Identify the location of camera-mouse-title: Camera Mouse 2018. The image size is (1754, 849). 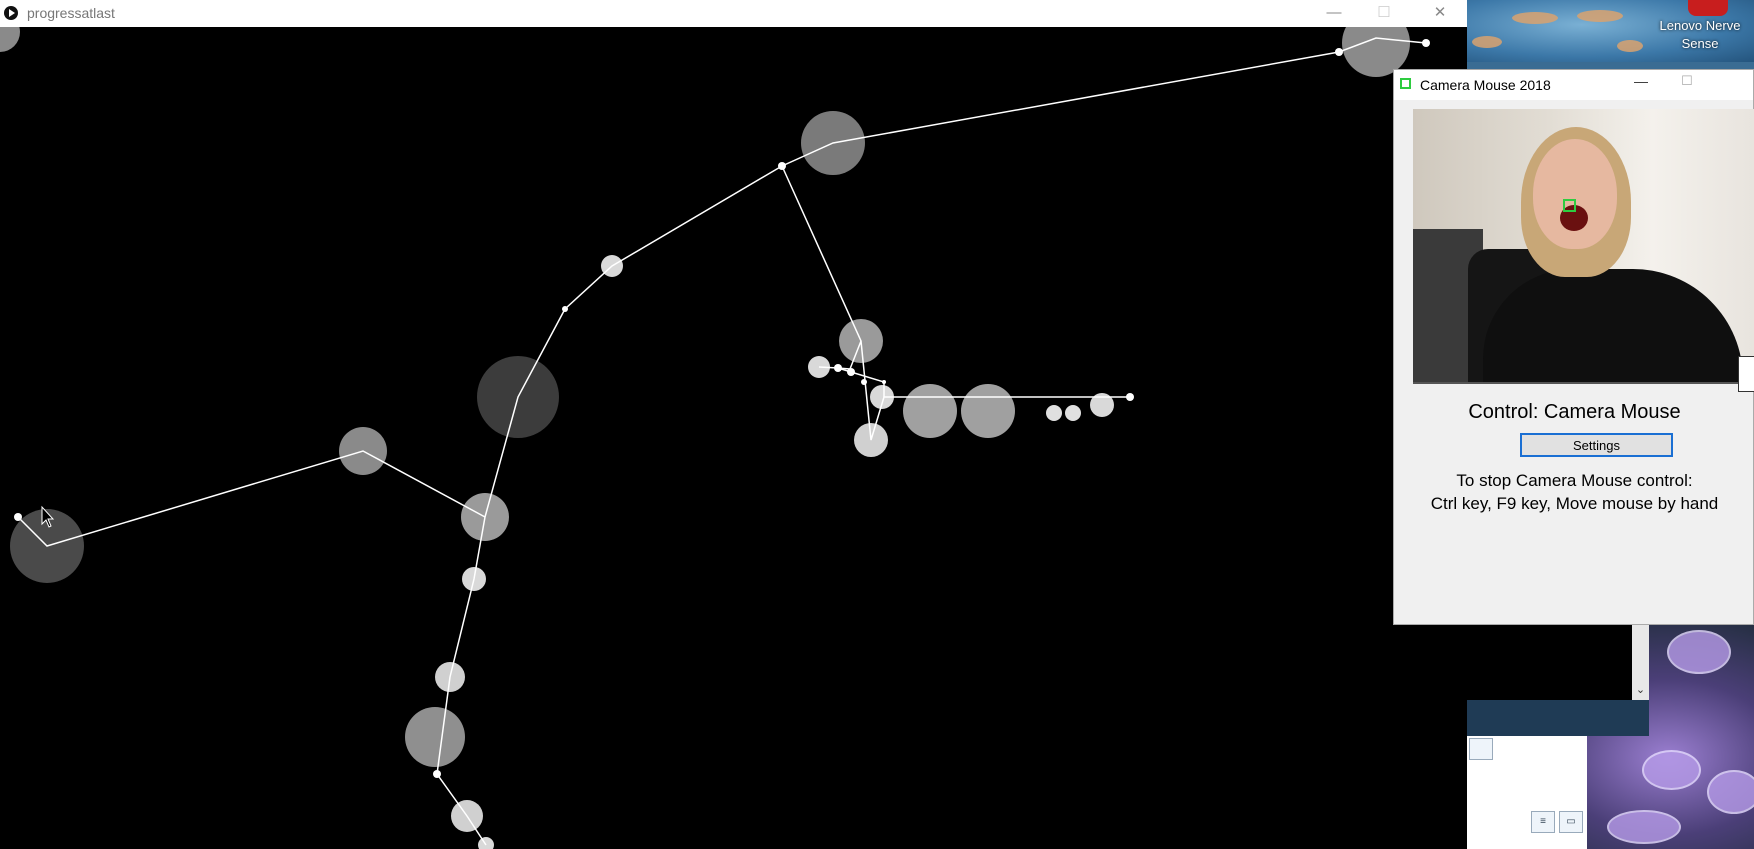
(1485, 85).